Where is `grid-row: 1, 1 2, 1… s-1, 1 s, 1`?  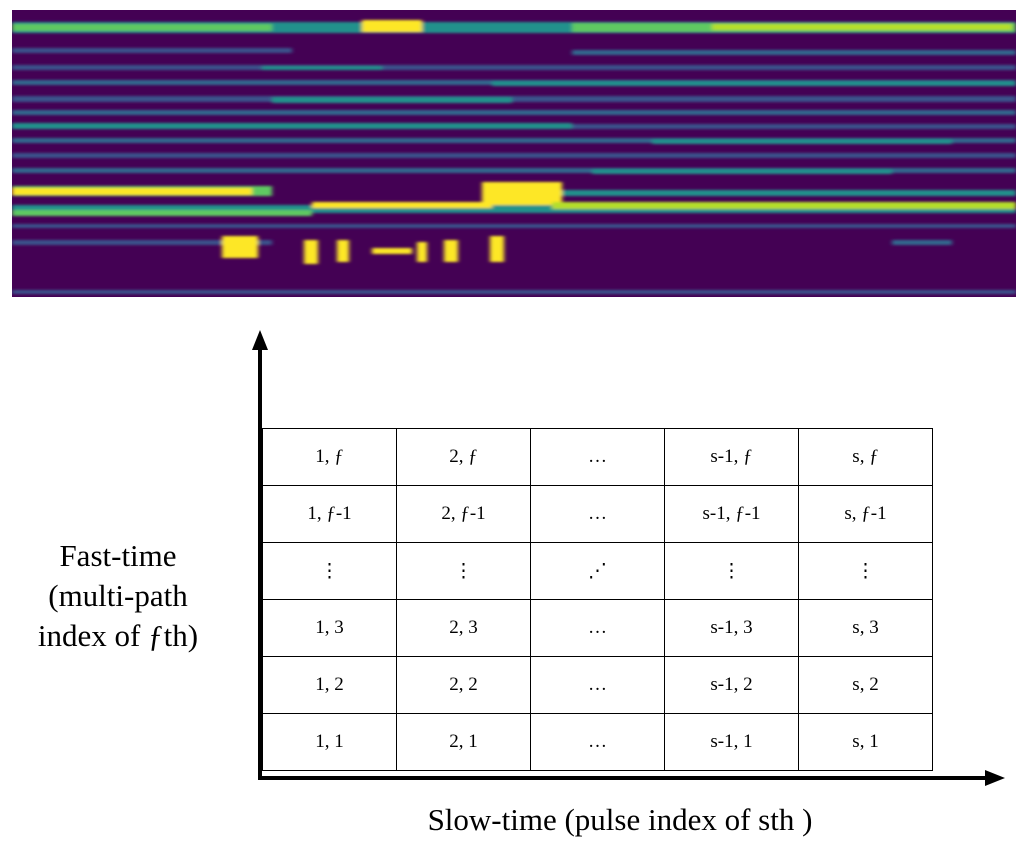
grid-row: 1, 1 2, 1… s-1, 1 s, 1 is located at coordinates (597, 742).